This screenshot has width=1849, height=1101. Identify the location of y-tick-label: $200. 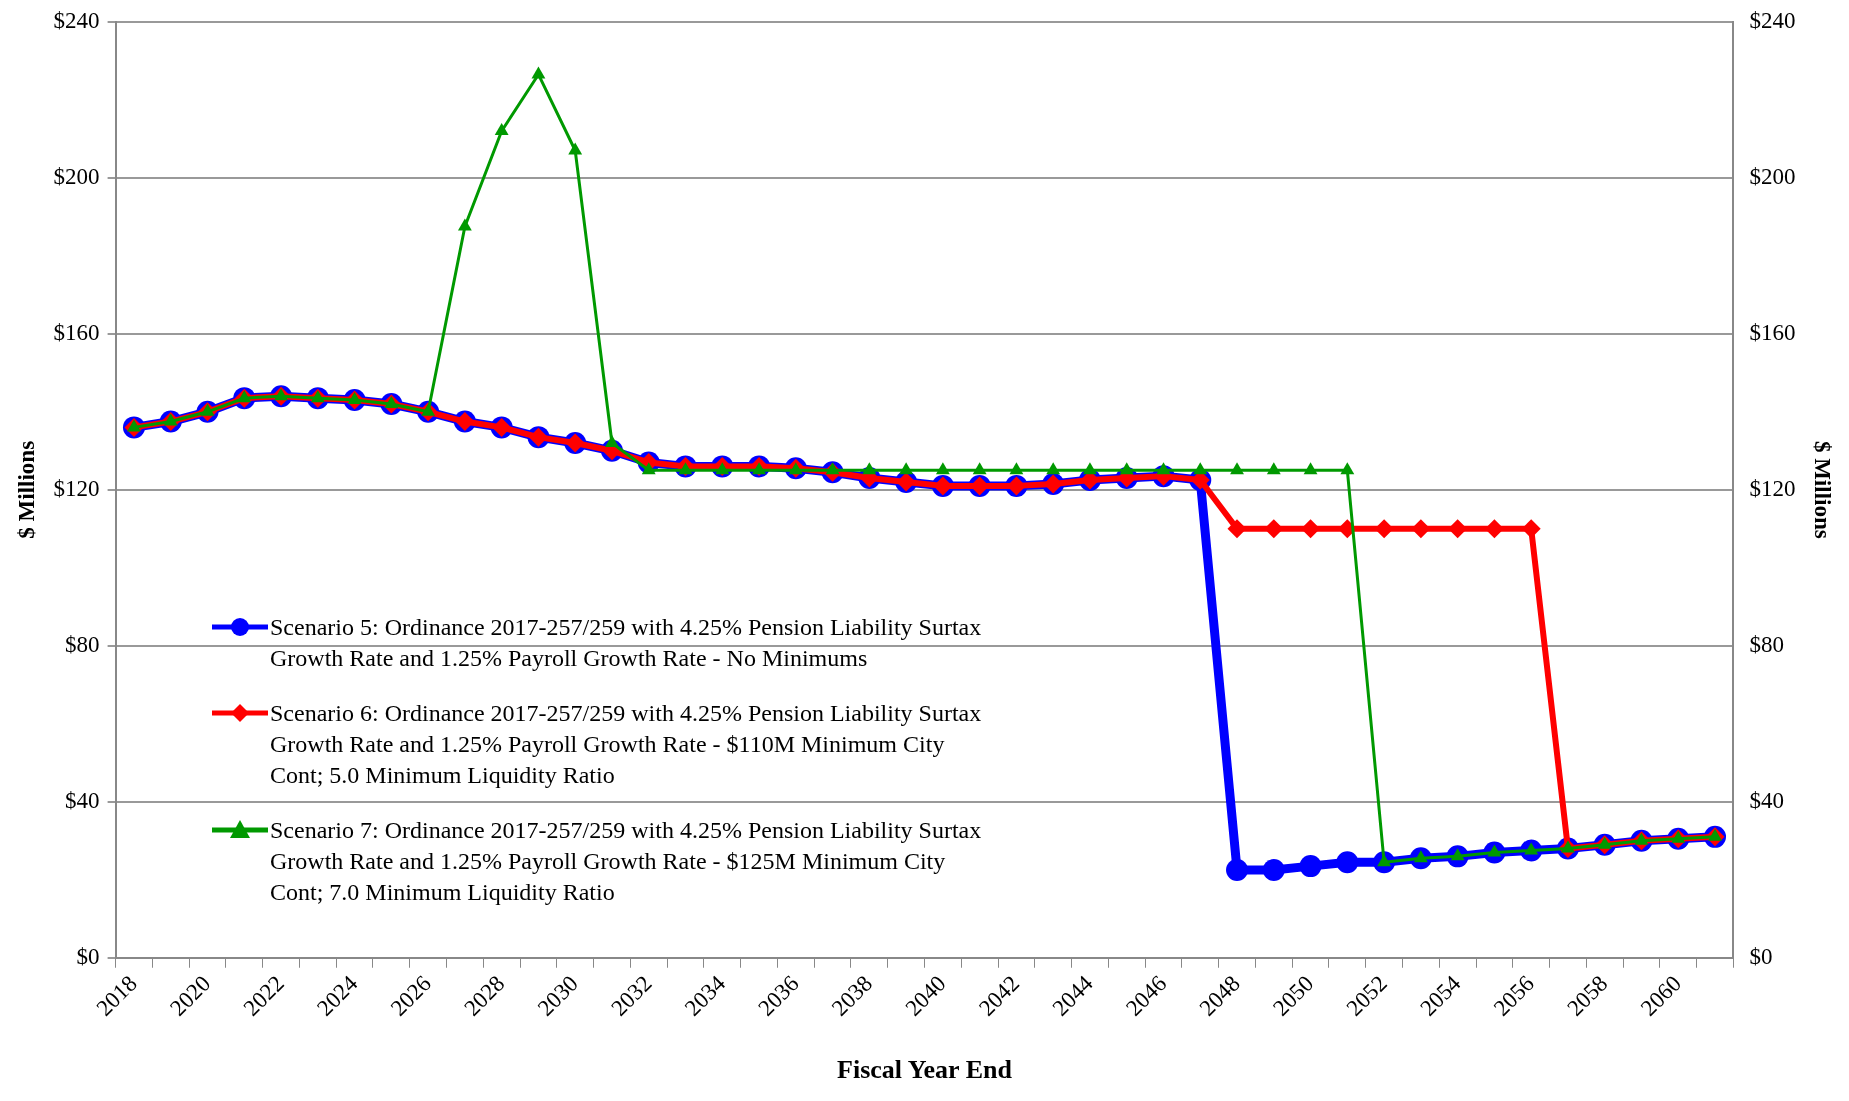
(76, 176).